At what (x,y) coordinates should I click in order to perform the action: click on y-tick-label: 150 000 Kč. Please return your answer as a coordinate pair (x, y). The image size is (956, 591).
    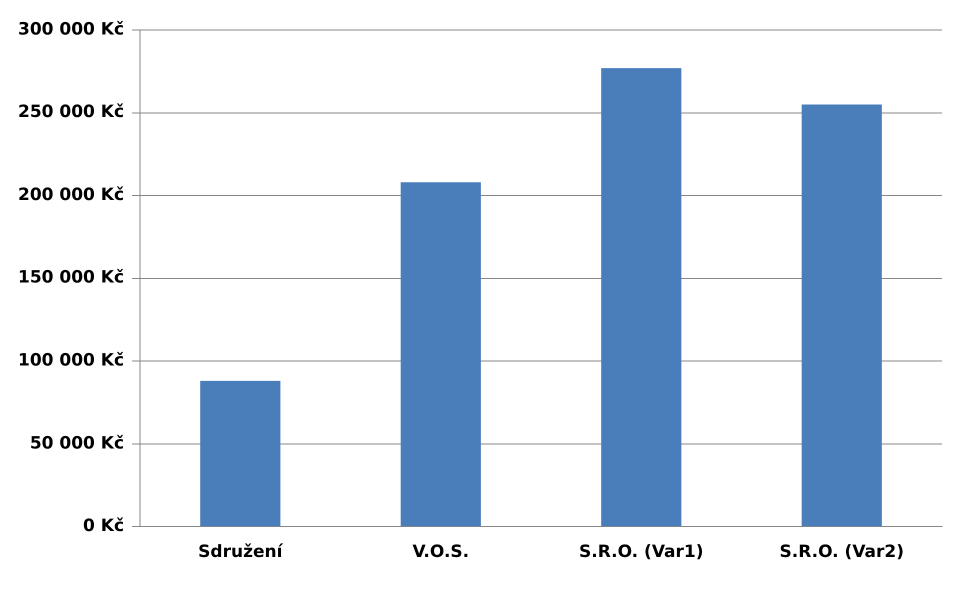
    Looking at the image, I should click on (71, 278).